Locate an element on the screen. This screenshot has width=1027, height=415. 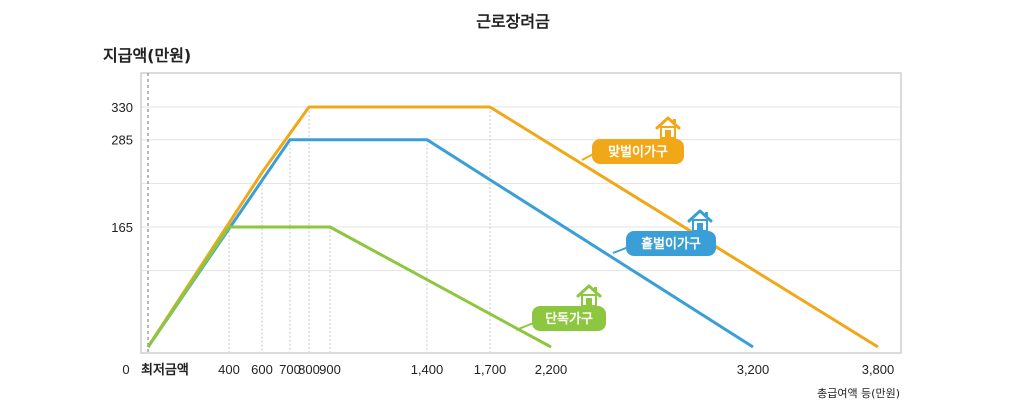
x-tick-label-700: 700 is located at coordinates (290, 369).